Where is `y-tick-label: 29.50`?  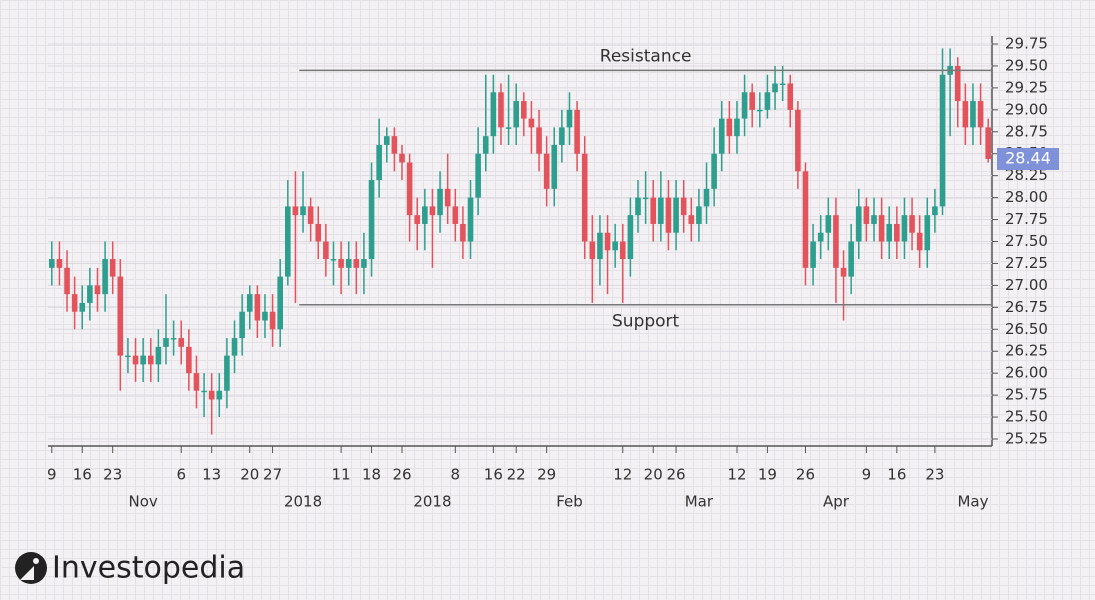
y-tick-label: 29.50 is located at coordinates (1026, 65).